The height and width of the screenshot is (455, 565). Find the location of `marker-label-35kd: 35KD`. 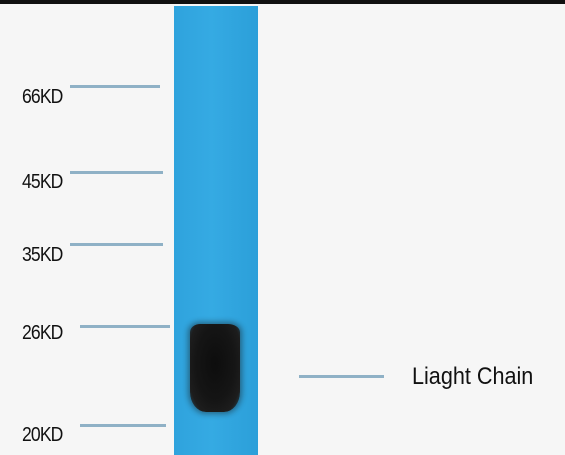

marker-label-35kd: 35KD is located at coordinates (42, 255).